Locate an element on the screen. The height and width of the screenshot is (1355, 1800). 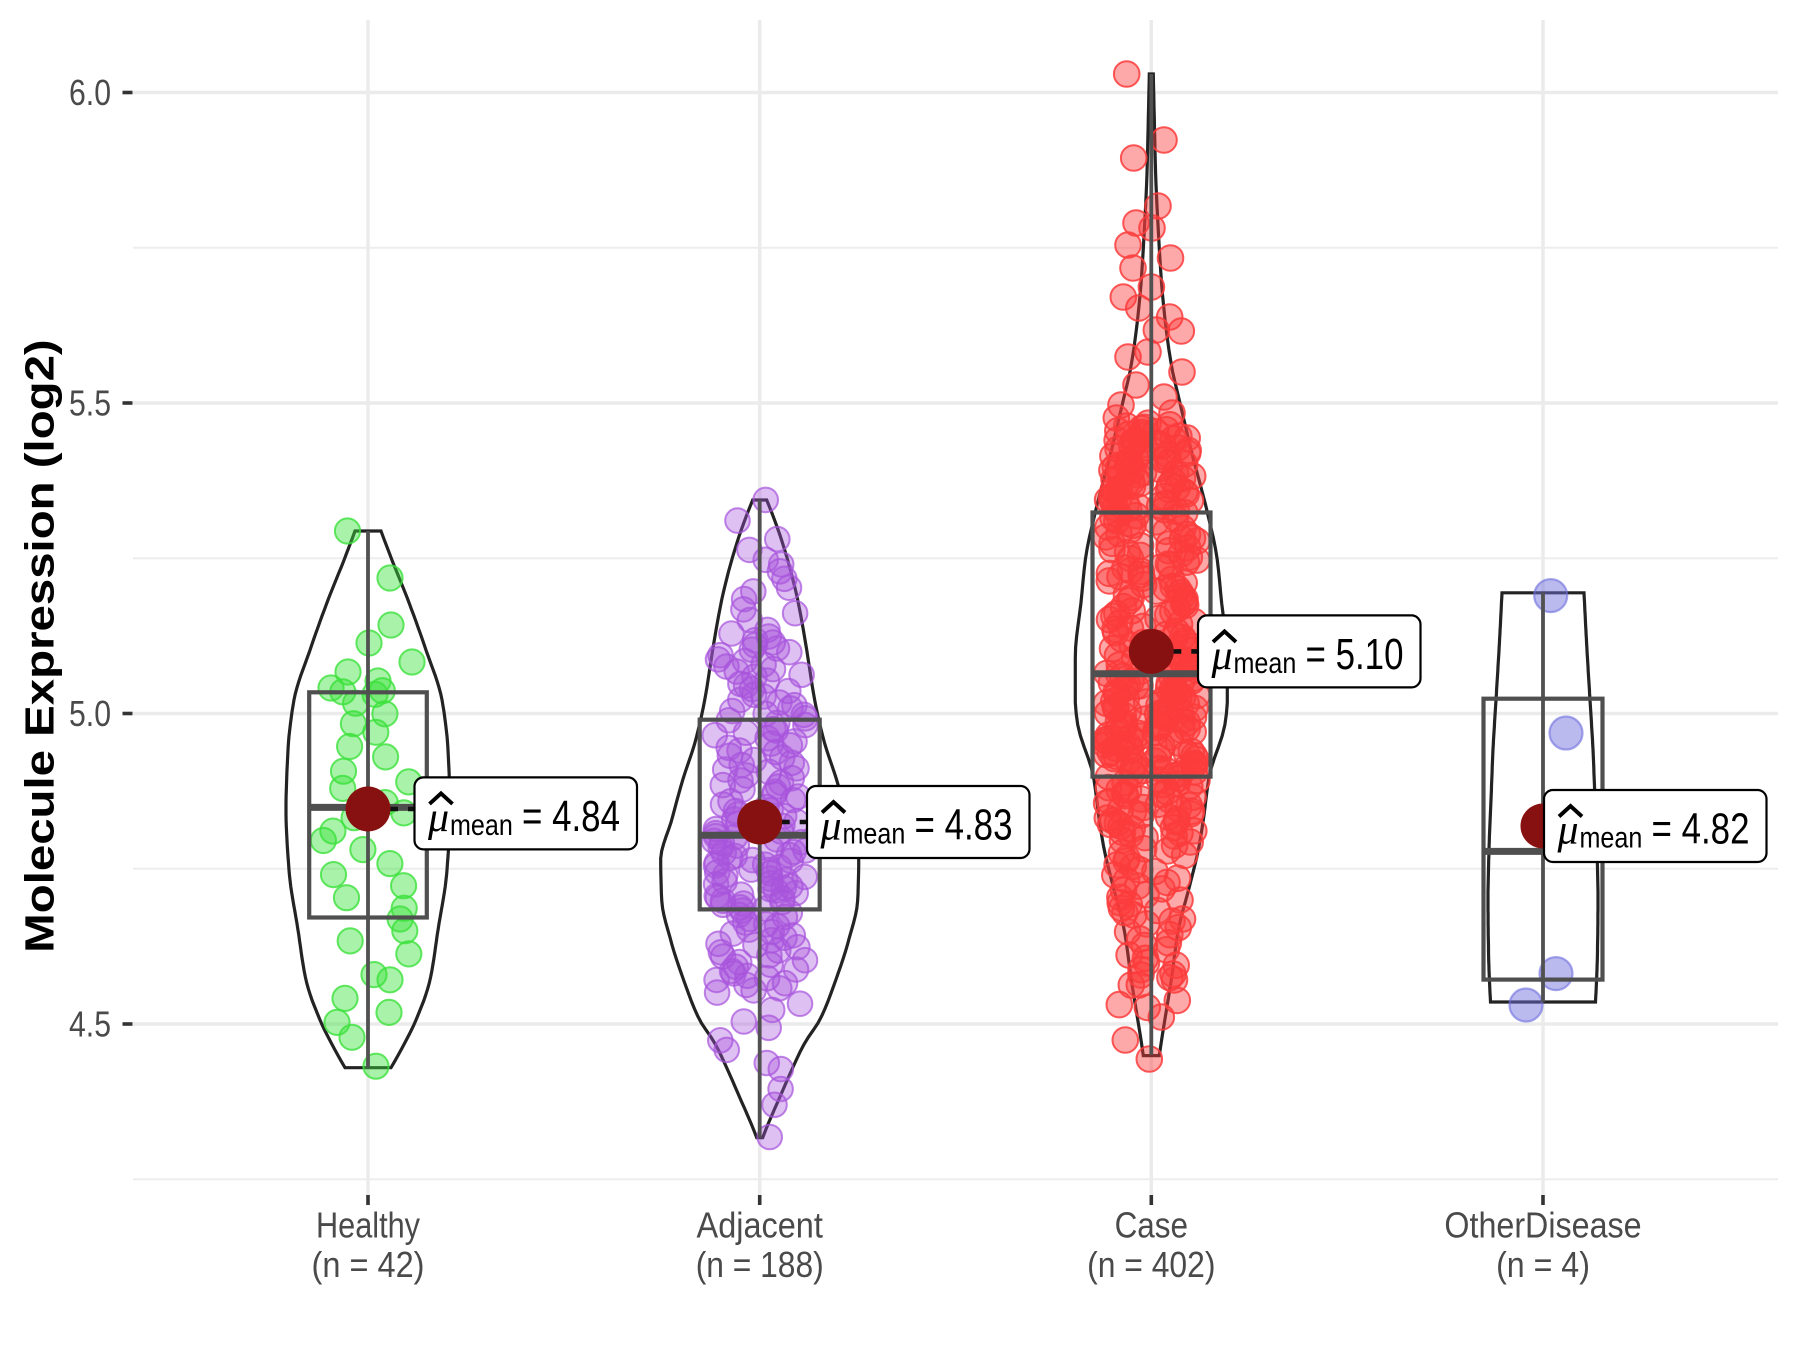
svg-text: Healthy is located at coordinates (368, 1225).